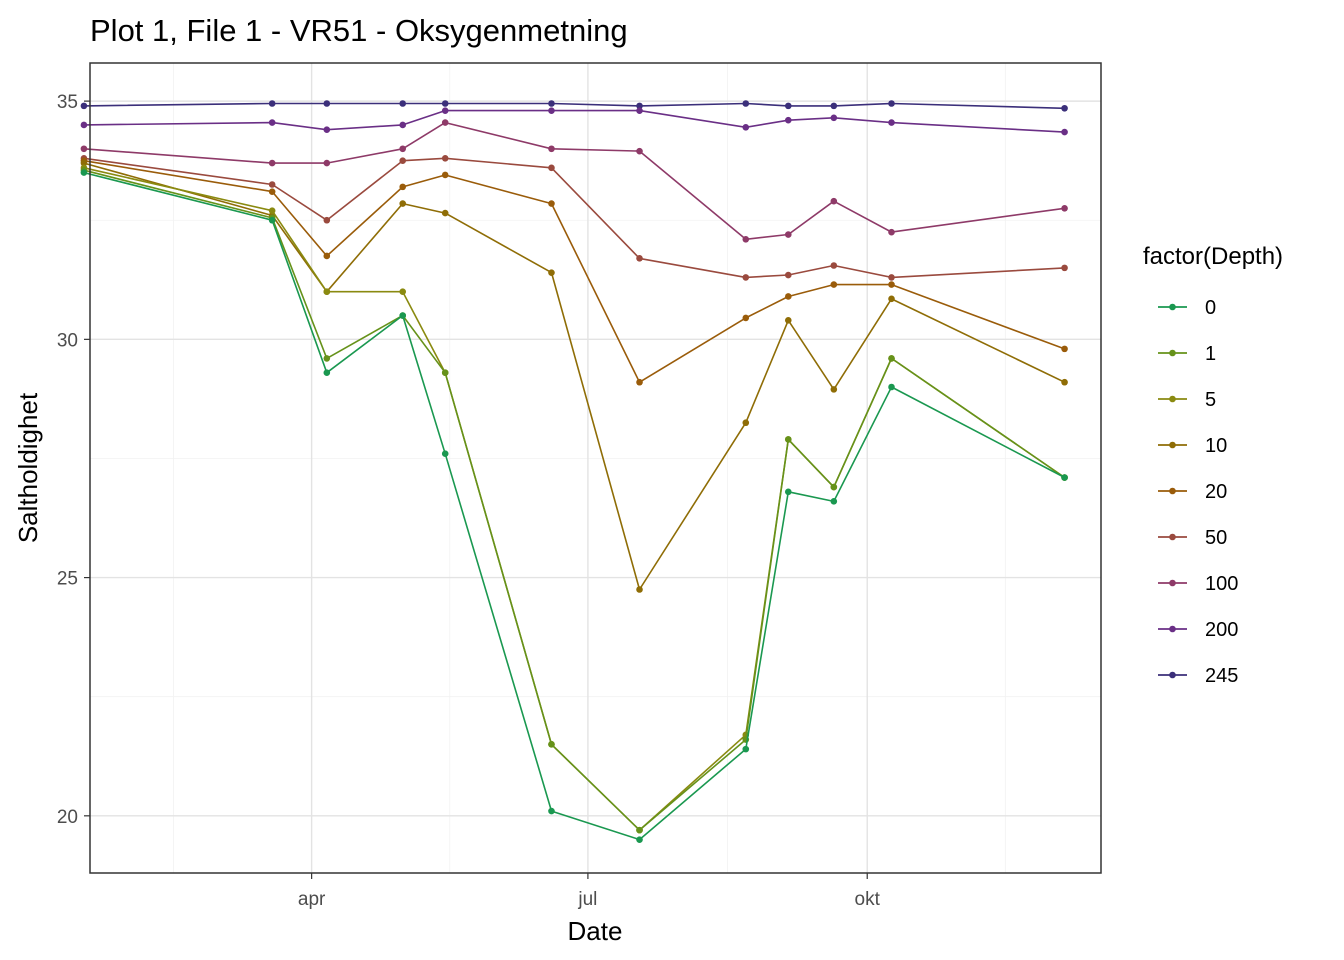 The width and height of the screenshot is (1344, 960). Describe the element at coordinates (1198, 676) in the screenshot. I see `legend-item-245: 245` at that location.